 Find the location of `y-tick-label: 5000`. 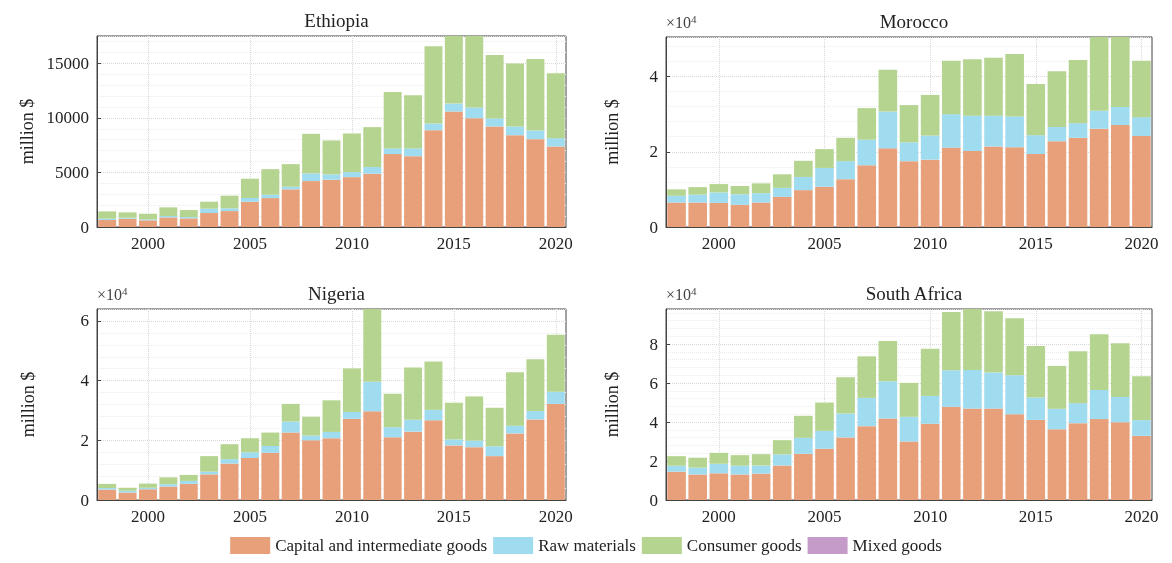

y-tick-label: 5000 is located at coordinates (72, 172).